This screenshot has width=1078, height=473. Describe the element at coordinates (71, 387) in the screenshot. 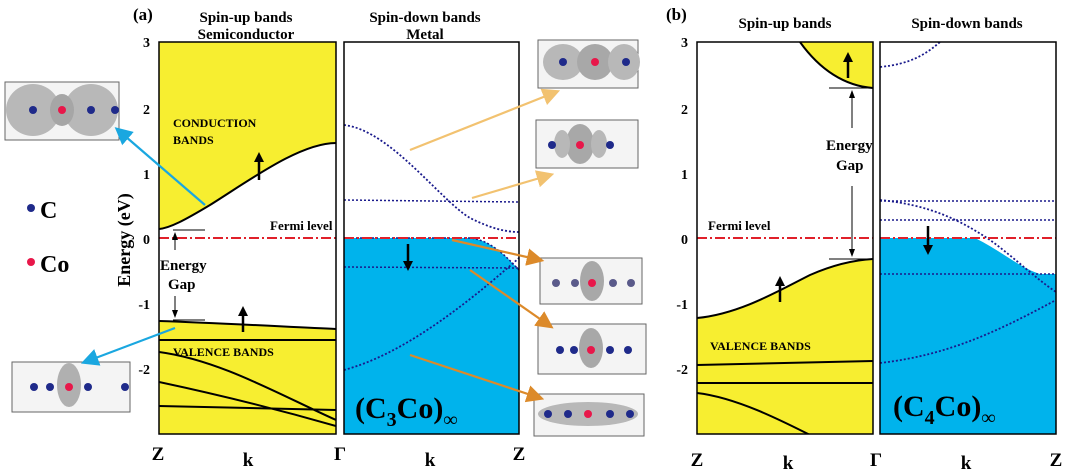

I see `orbital-image-left-bottom` at that location.